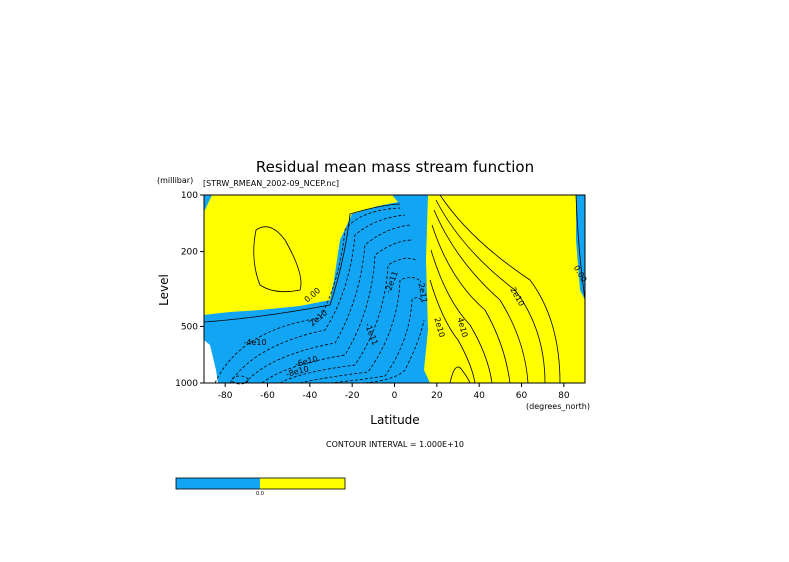 The height and width of the screenshot is (562, 789). I want to click on colorbar-positive, so click(302, 483).